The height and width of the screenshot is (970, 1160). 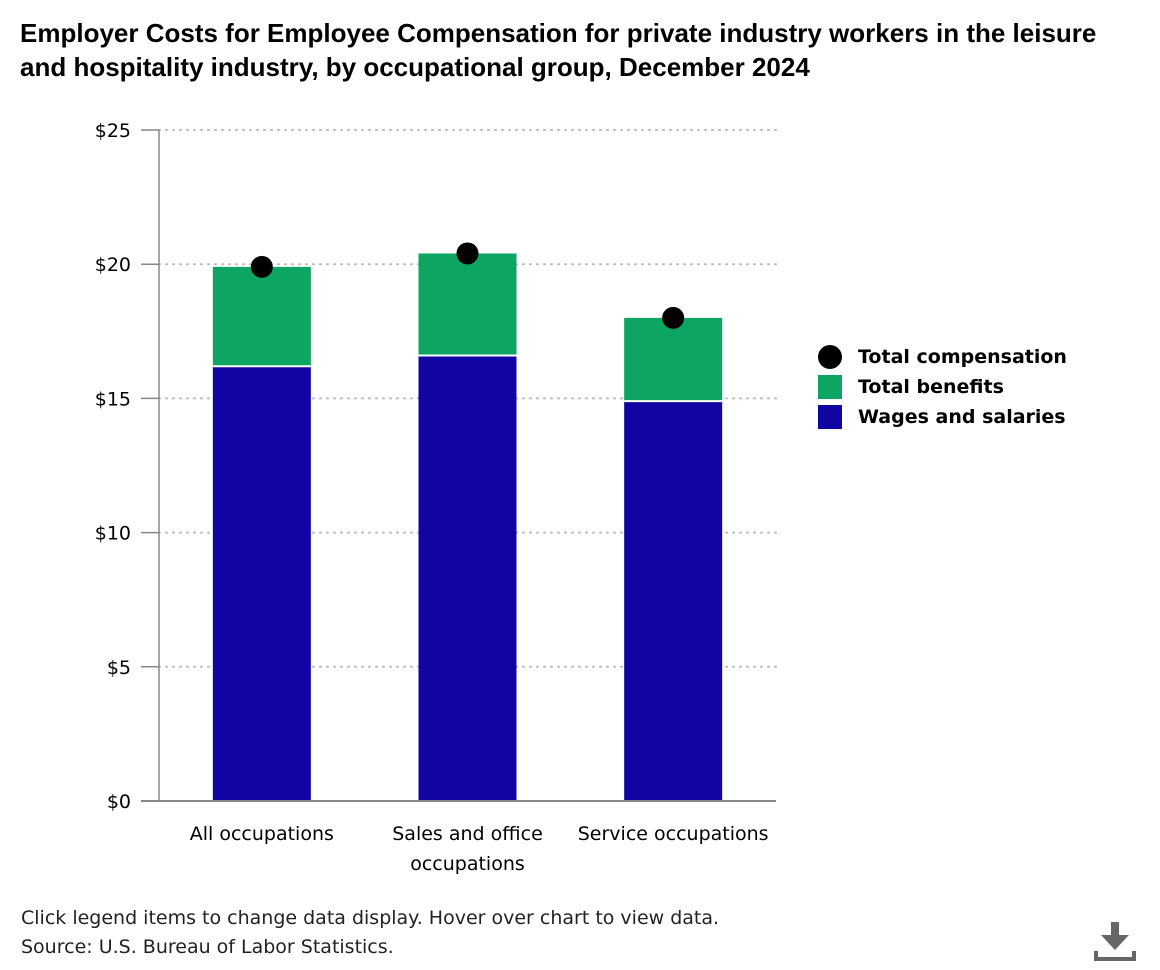 I want to click on green-square-icon, so click(x=830, y=387).